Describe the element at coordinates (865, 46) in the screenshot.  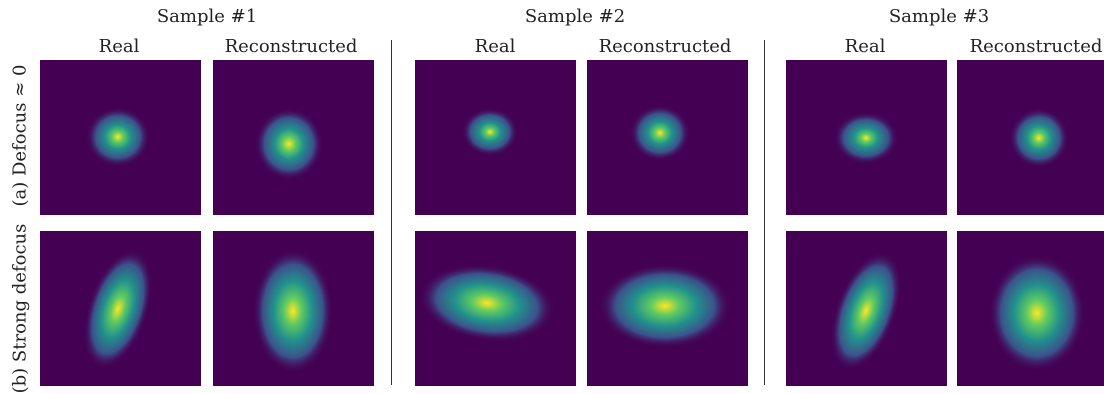
I see `s3-real-label: Real` at that location.